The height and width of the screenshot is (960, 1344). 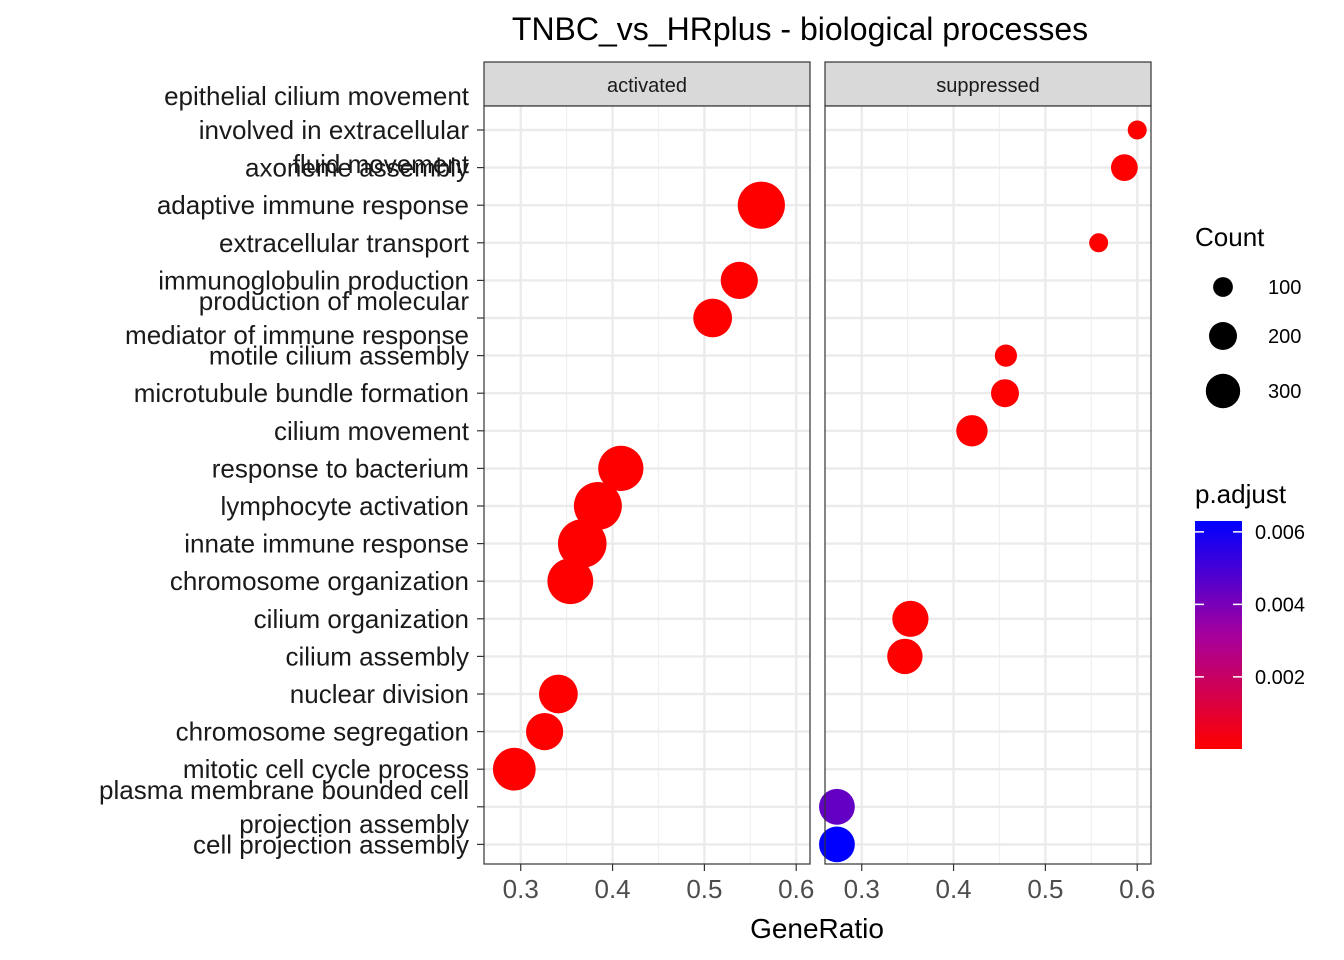 What do you see at coordinates (1280, 678) in the screenshot?
I see `p-adjust-legend-label: 0.002` at bounding box center [1280, 678].